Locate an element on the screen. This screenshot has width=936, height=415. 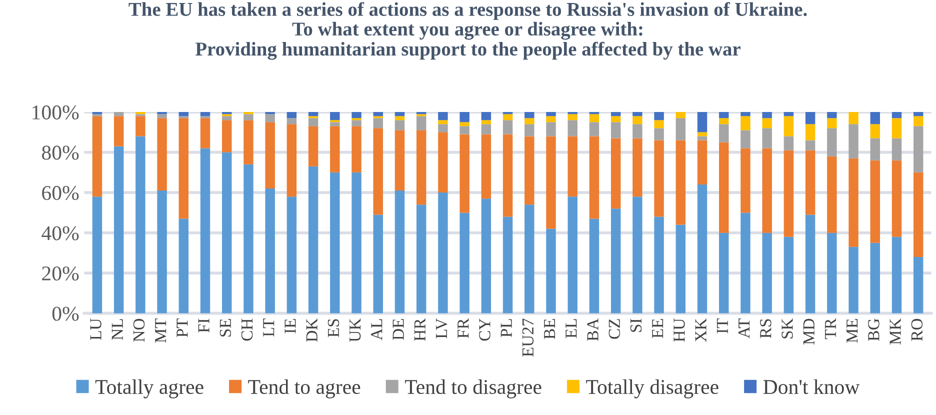
x-tick-label: CY is located at coordinates (484, 329).